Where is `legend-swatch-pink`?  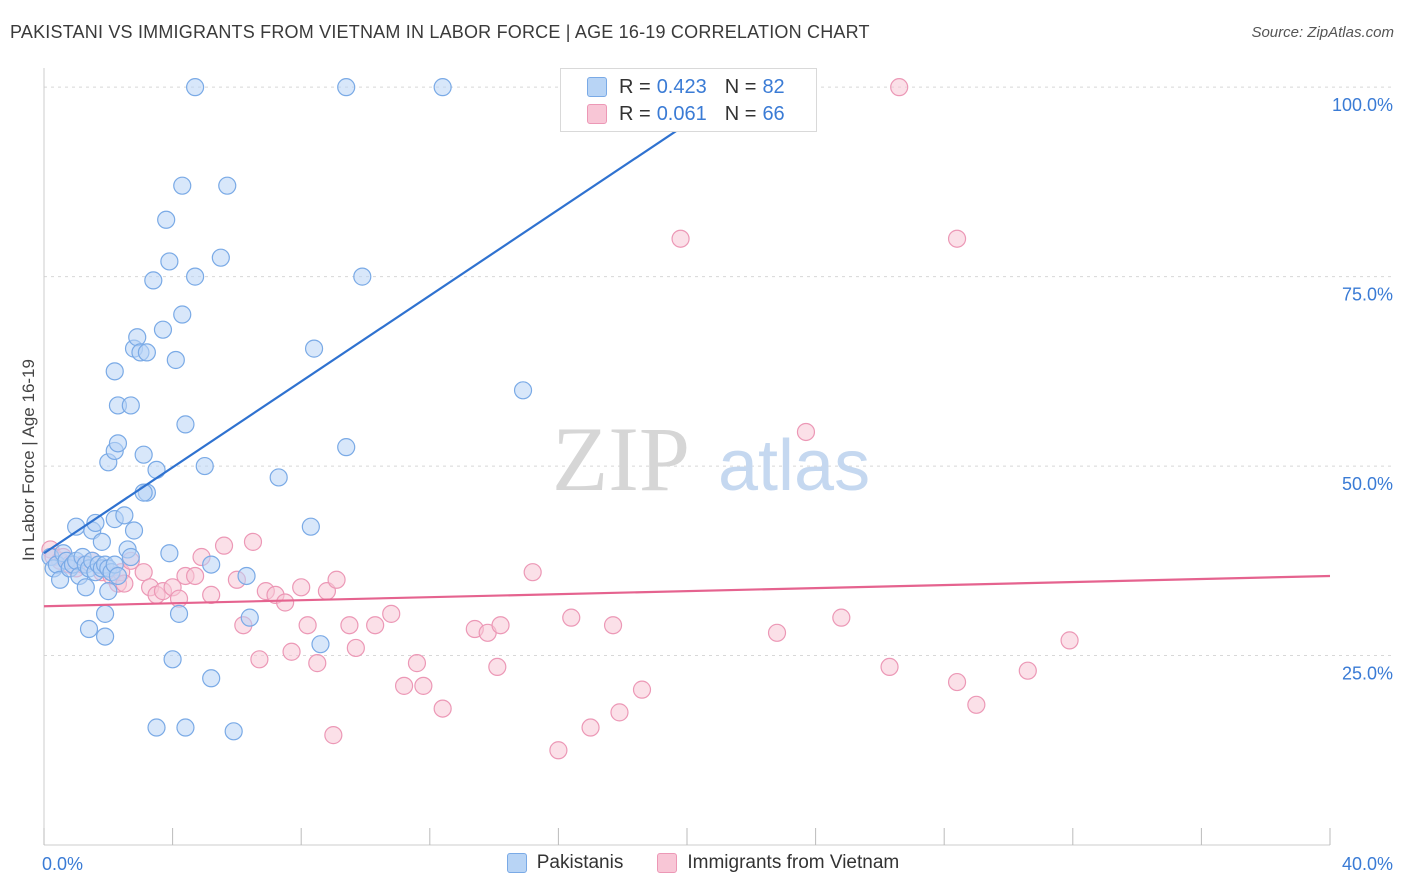 legend-swatch-pink is located at coordinates (667, 863).